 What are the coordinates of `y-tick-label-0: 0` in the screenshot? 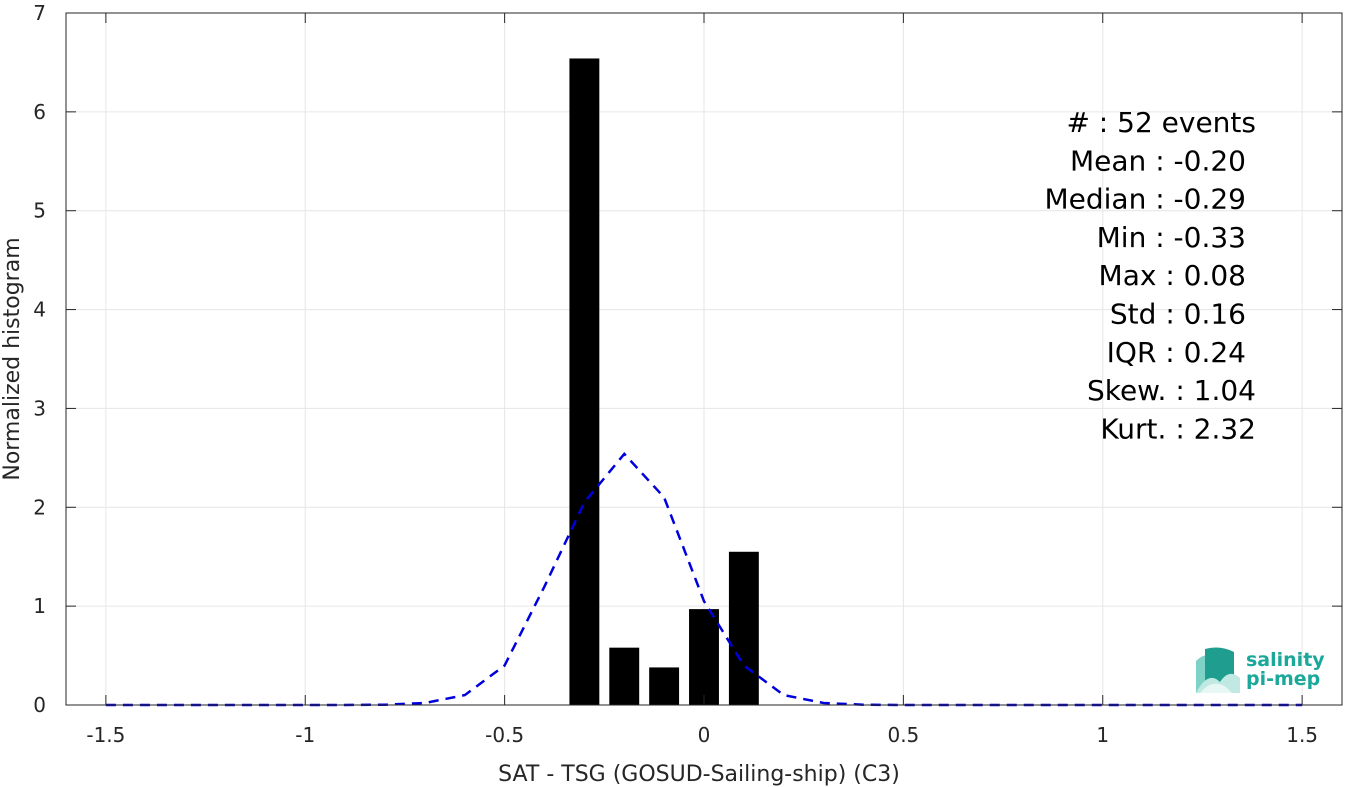 It's located at (39, 705).